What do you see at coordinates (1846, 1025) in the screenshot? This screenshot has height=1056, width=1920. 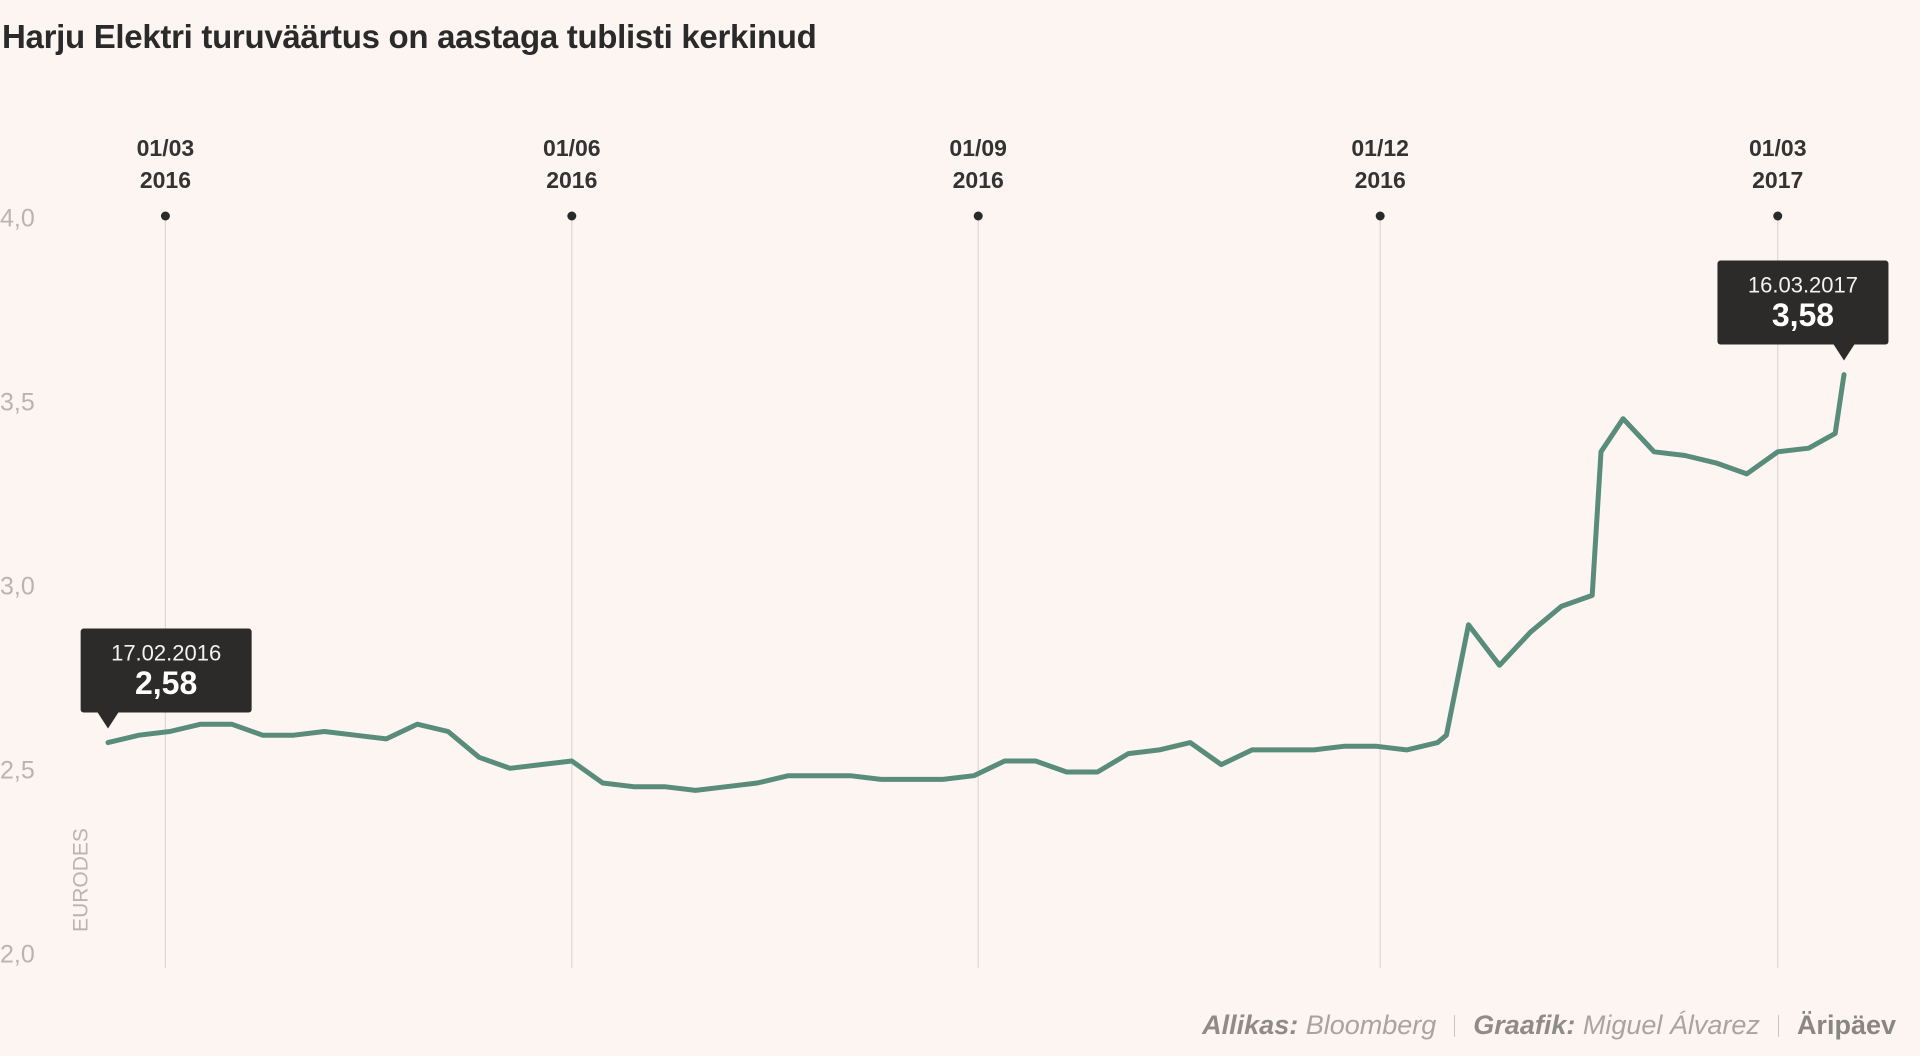 I see `publisher: Äripäev` at bounding box center [1846, 1025].